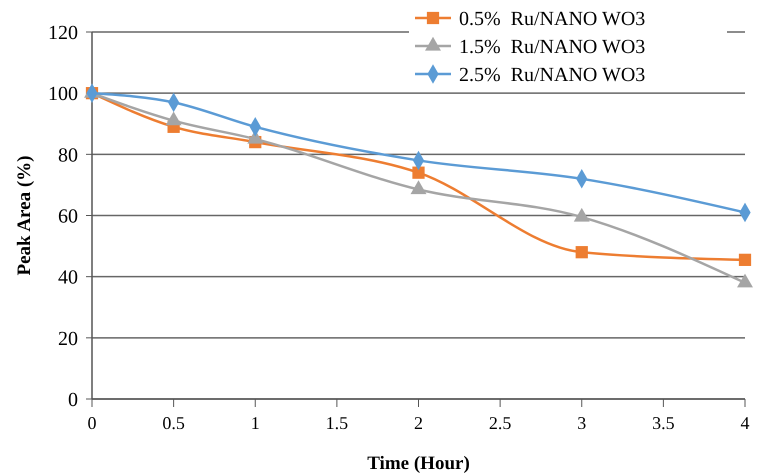 The height and width of the screenshot is (475, 759). Describe the element at coordinates (68, 217) in the screenshot. I see `y-tick-label: 60` at that location.